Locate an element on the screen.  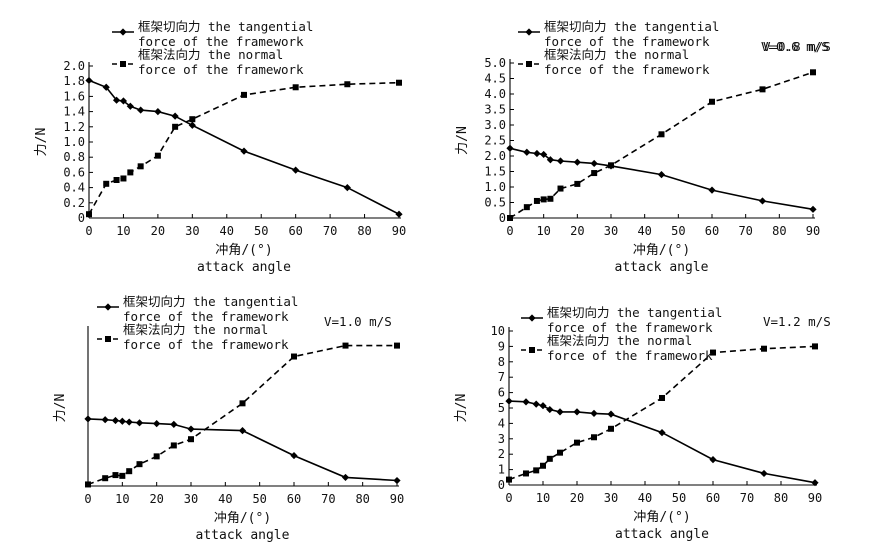
x-axis-label-en: attack angle is located at coordinates (244, 267).